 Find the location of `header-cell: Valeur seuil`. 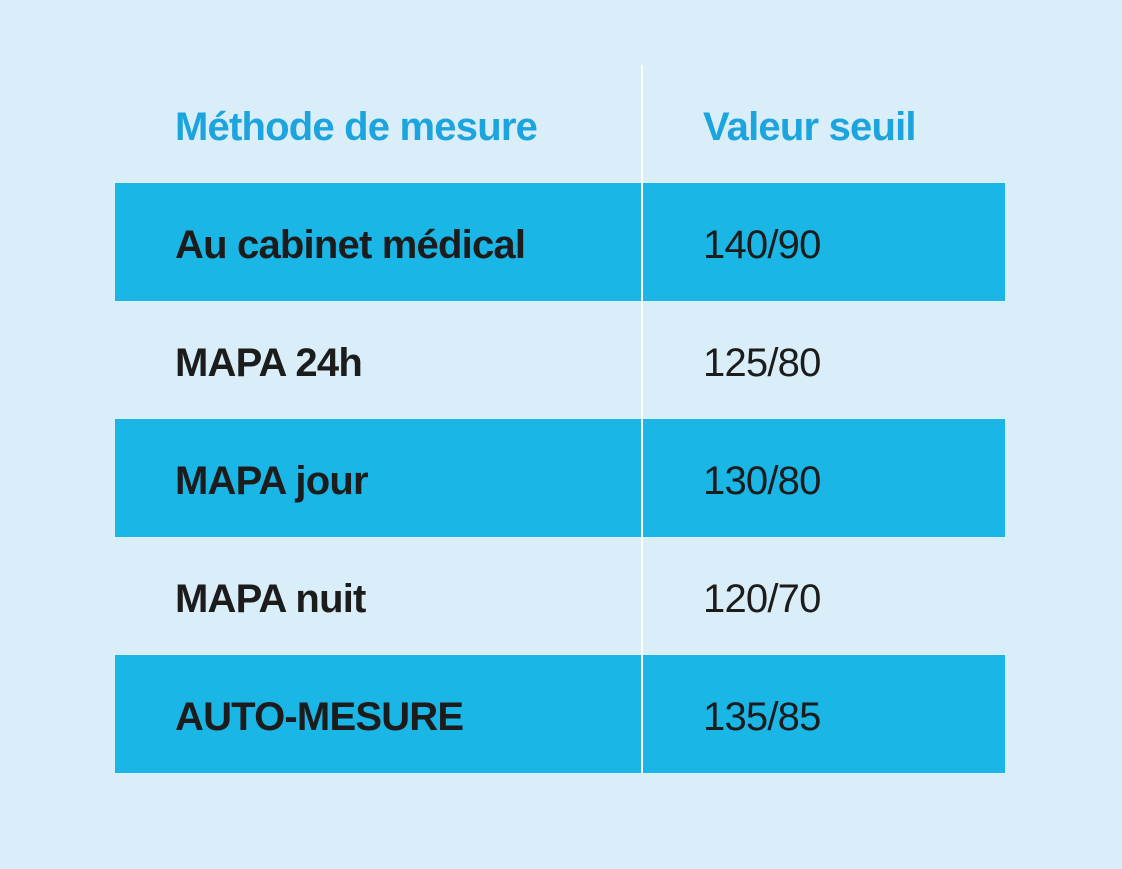

header-cell: Valeur seuil is located at coordinates (810, 127).